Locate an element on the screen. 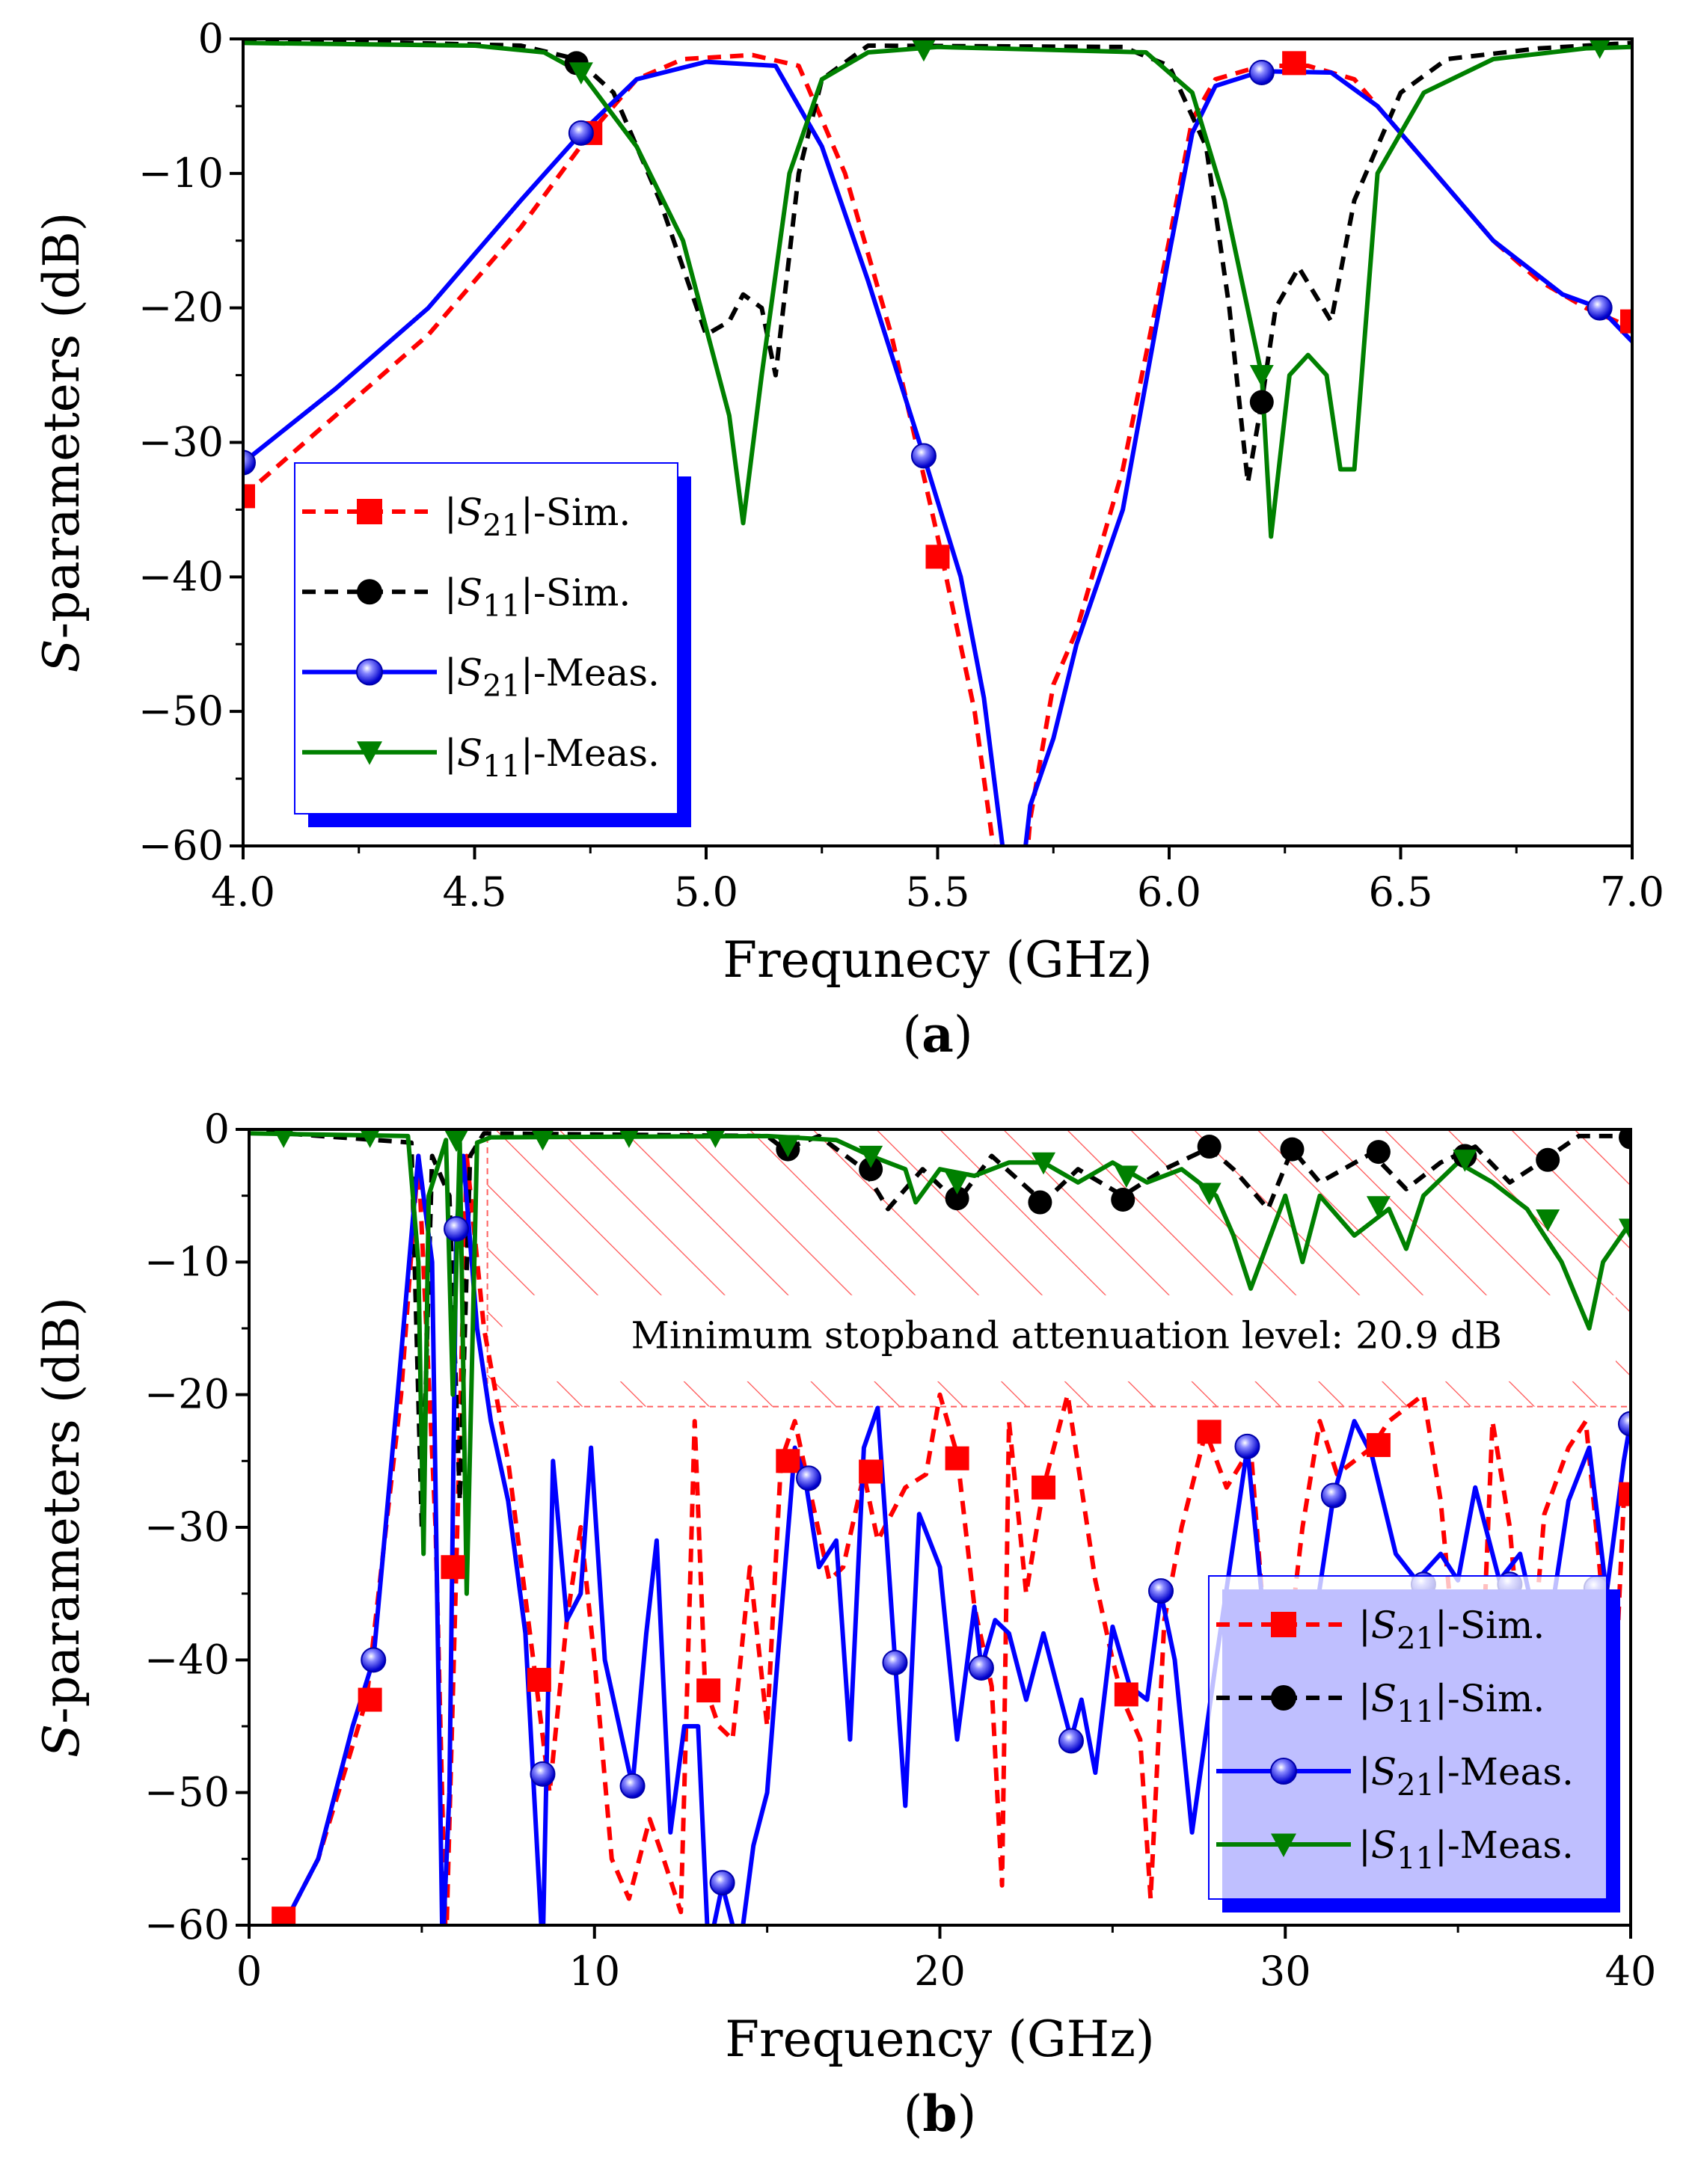 The image size is (1692, 2184). x-tick-label: 7.0 is located at coordinates (1632, 891).